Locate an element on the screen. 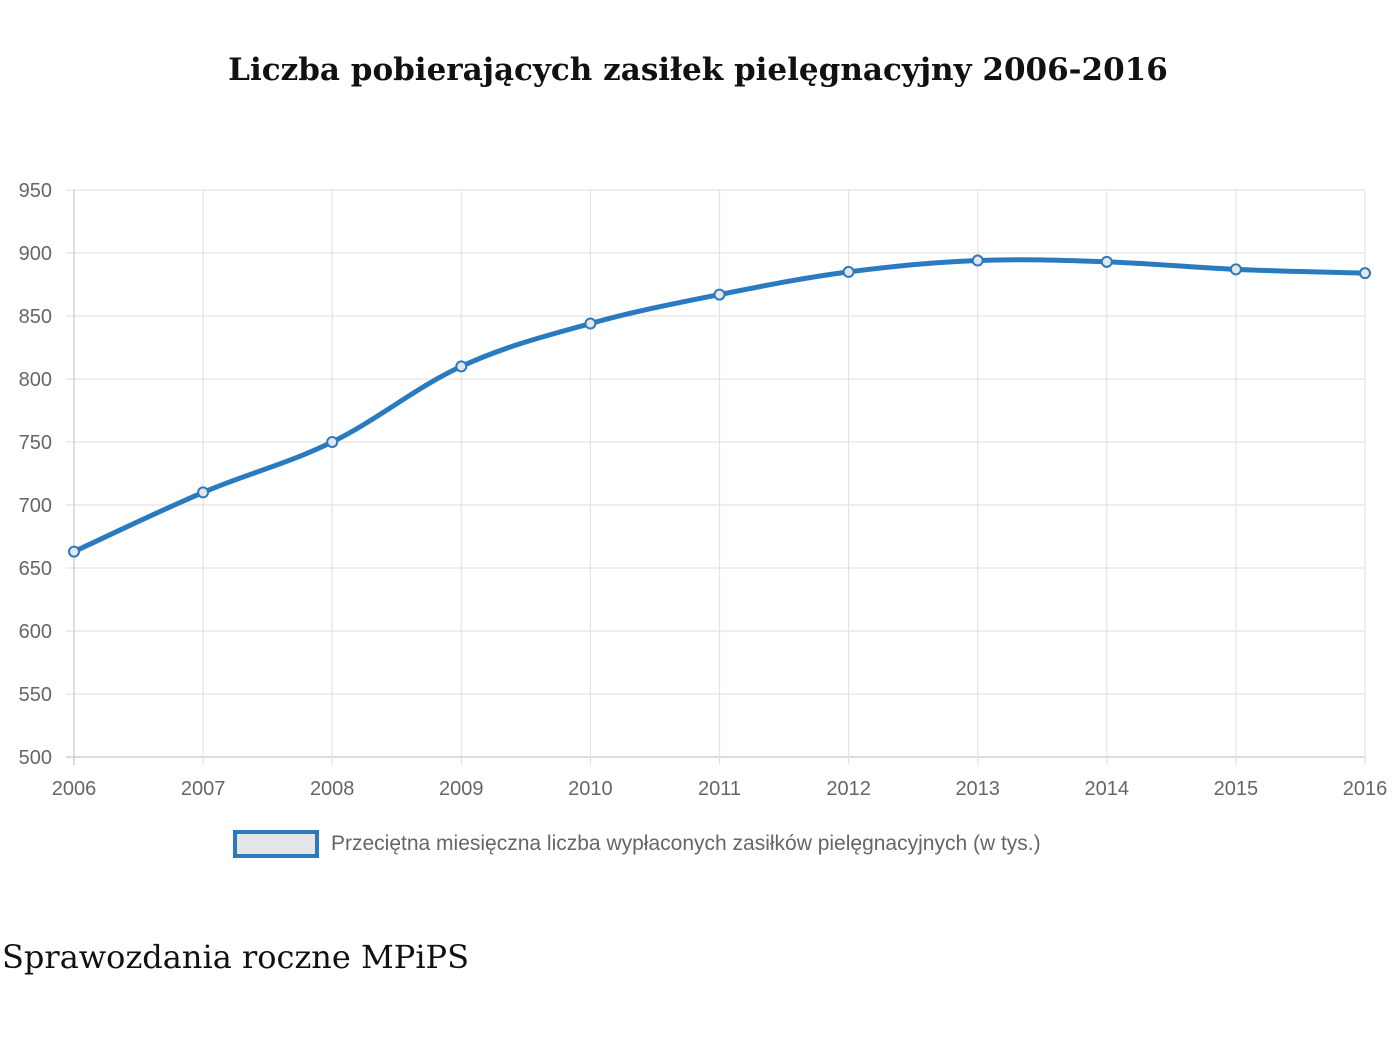 This screenshot has width=1396, height=1050. y-tick-label: 950 is located at coordinates (35, 191).